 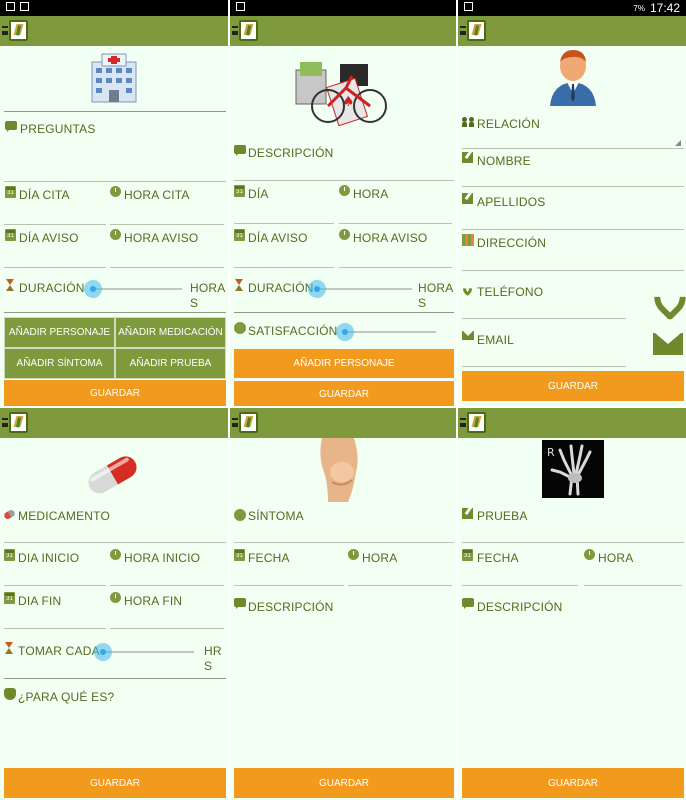 I want to click on para-que-label: ¿PARA QUÉ ES?, so click(x=66, y=697).